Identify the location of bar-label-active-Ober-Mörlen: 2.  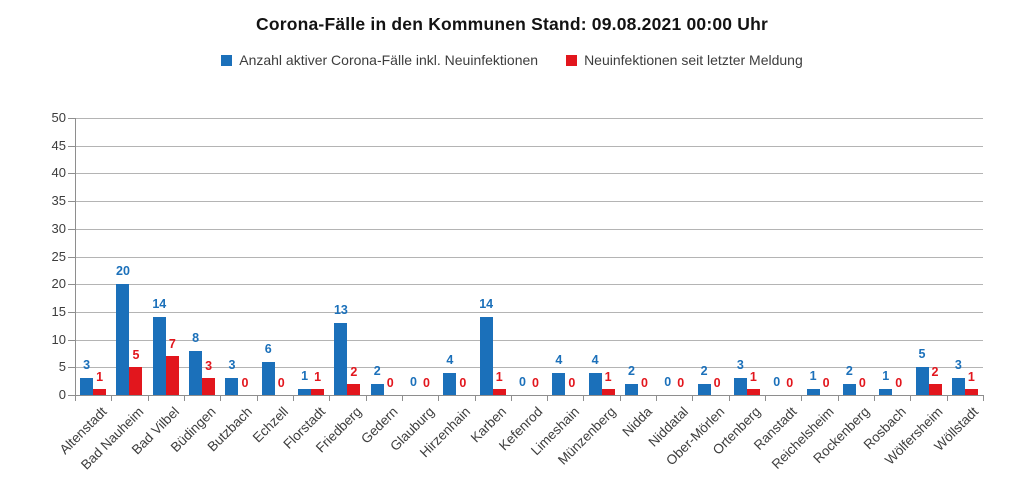
(704, 370).